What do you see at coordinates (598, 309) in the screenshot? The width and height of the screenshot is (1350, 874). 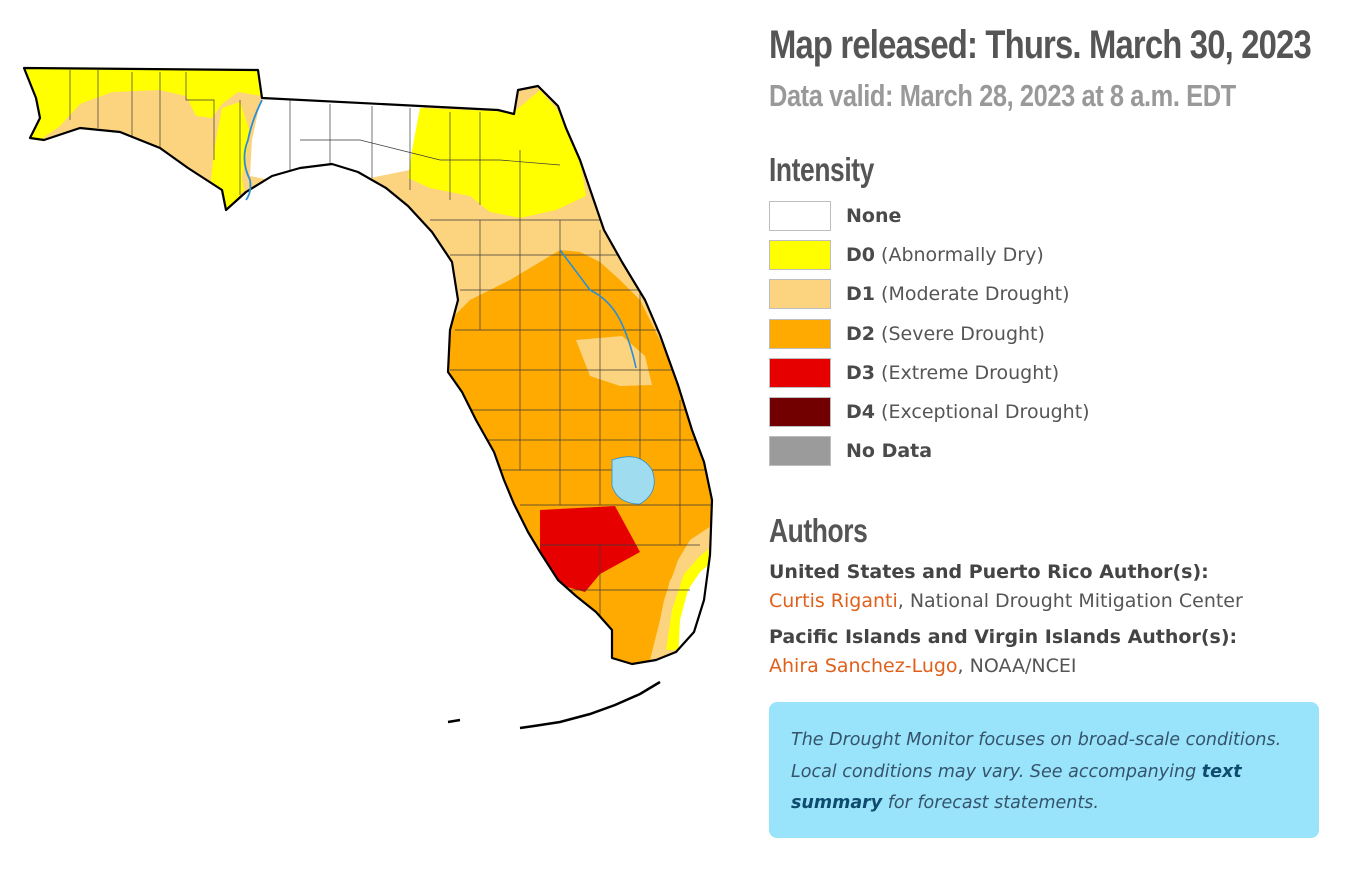 I see `st-johns-river` at bounding box center [598, 309].